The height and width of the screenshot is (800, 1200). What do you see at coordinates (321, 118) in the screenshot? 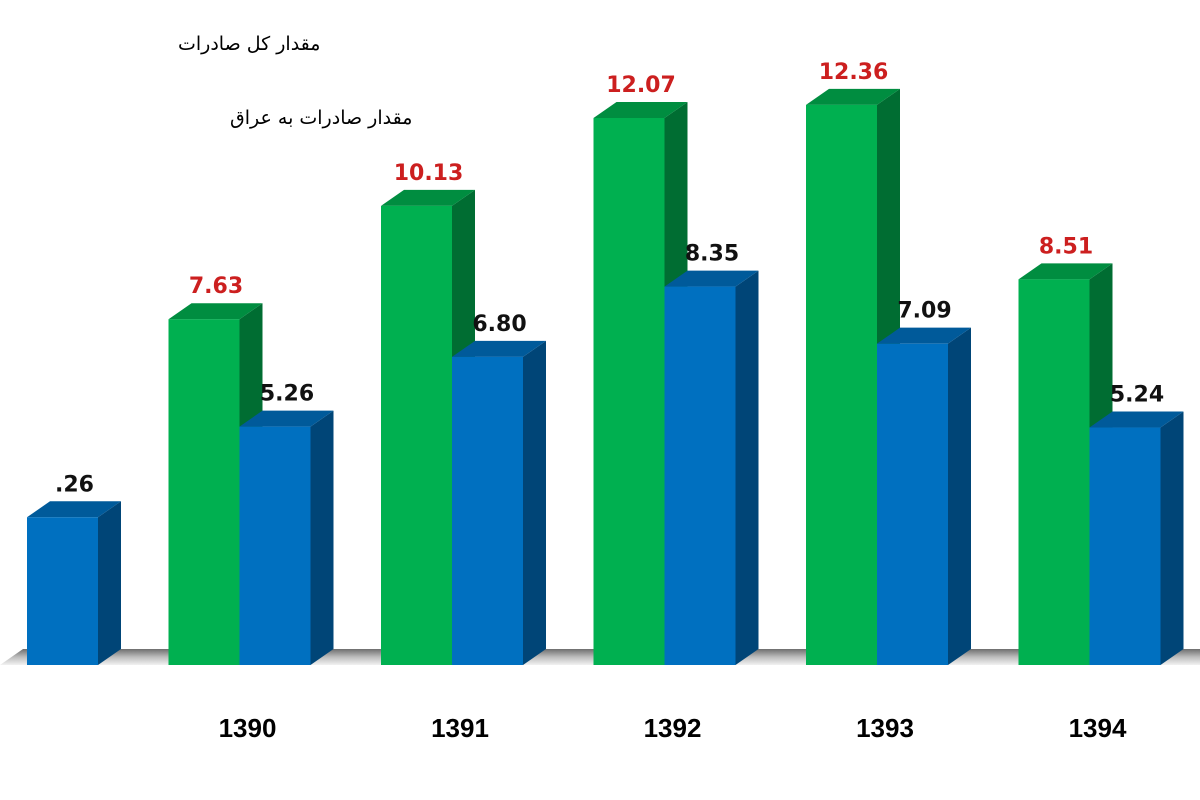
I see `legend-entry-iraq: مقدار صادرات به عراق` at bounding box center [321, 118].